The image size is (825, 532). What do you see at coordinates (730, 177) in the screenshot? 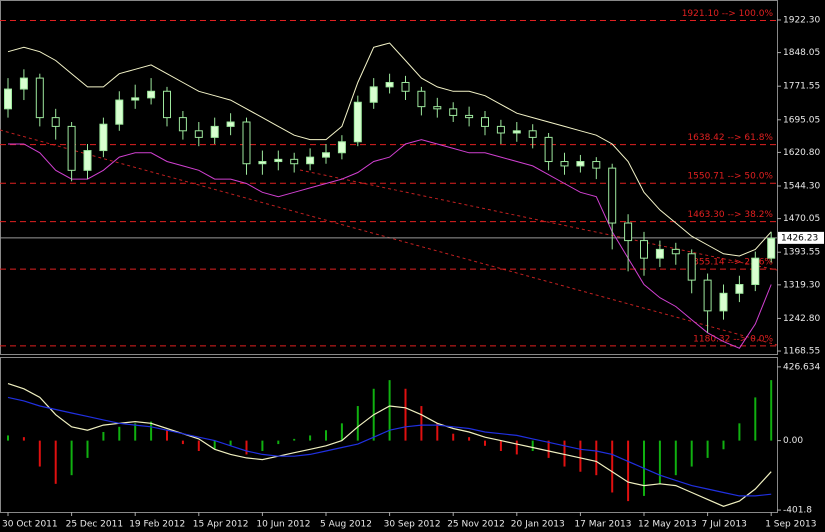
I see `fib-label: 1550.71 --> 50.0%` at bounding box center [730, 177].